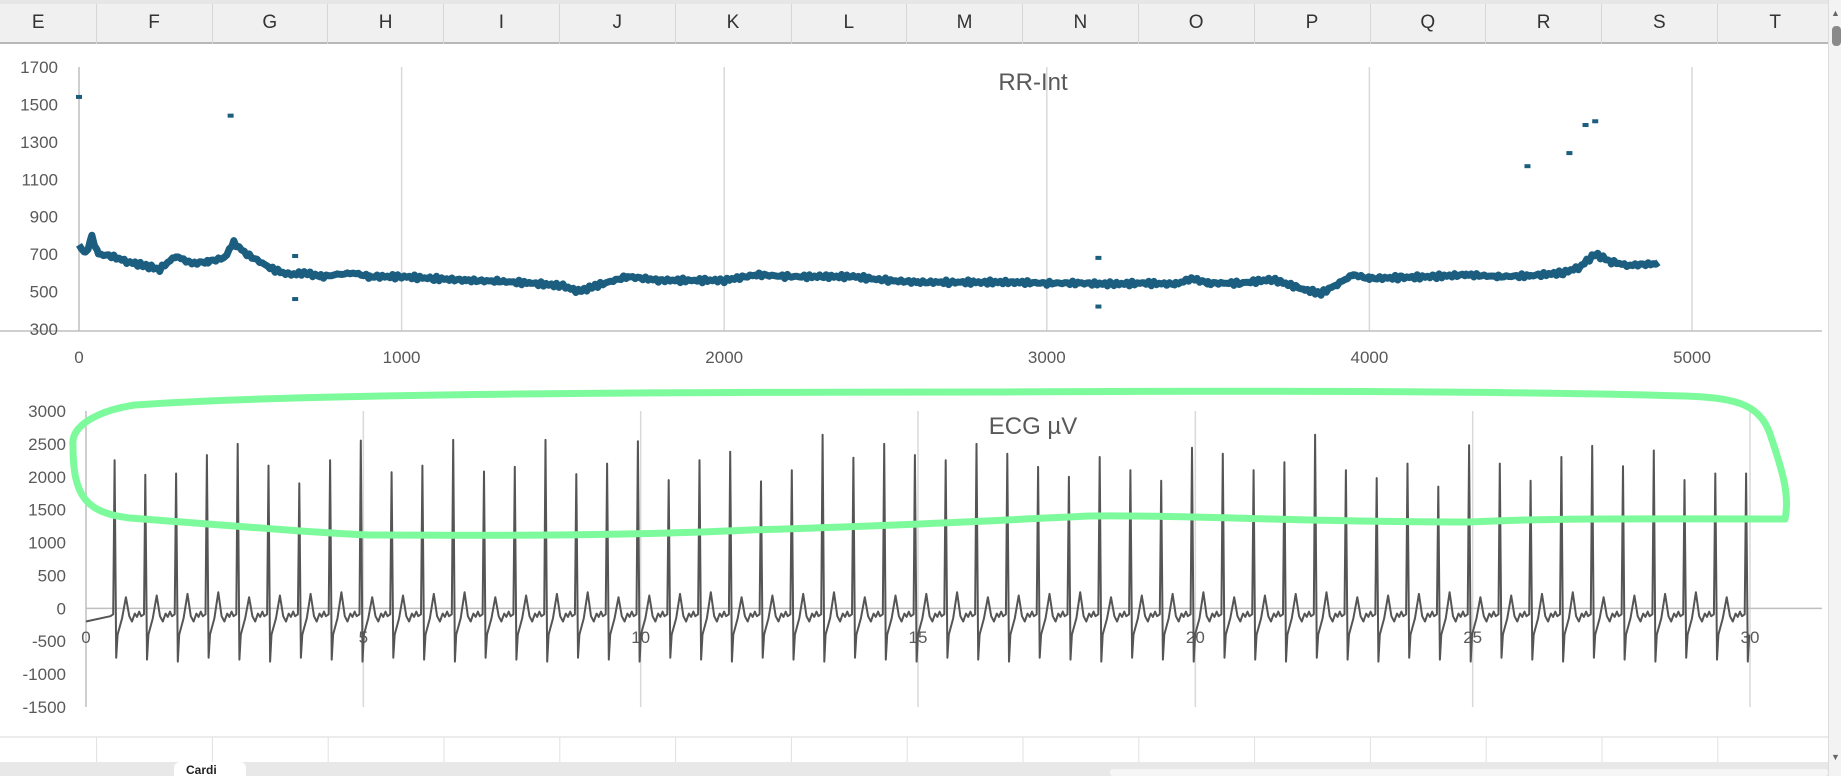 This screenshot has width=1841, height=776. What do you see at coordinates (210, 769) in the screenshot?
I see `sheet-tab-active: Cardi` at bounding box center [210, 769].